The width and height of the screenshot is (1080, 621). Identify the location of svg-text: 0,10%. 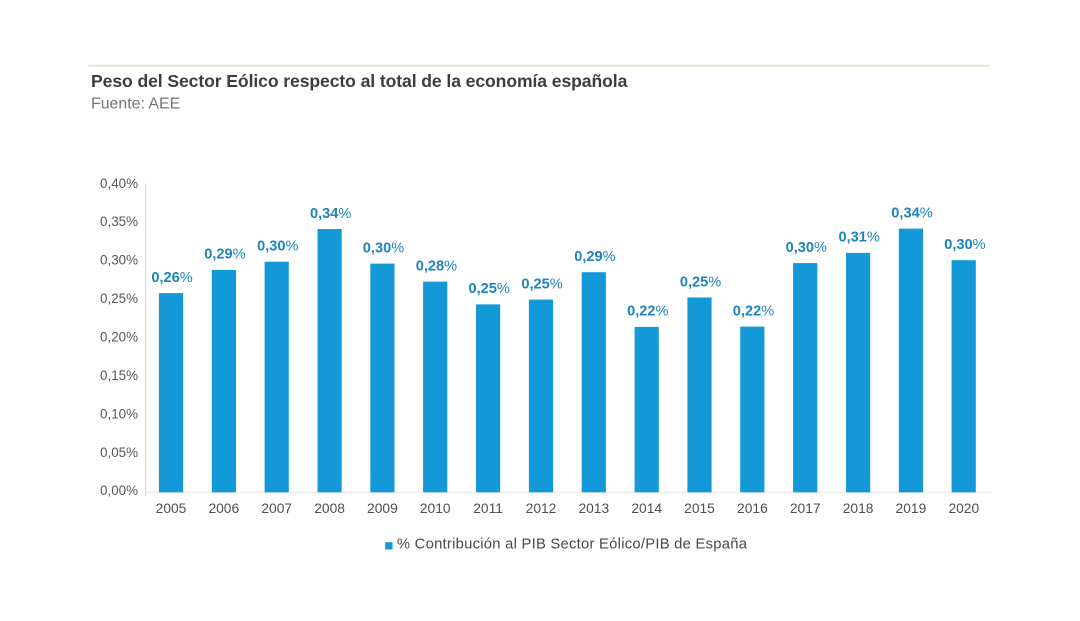
(119, 413).